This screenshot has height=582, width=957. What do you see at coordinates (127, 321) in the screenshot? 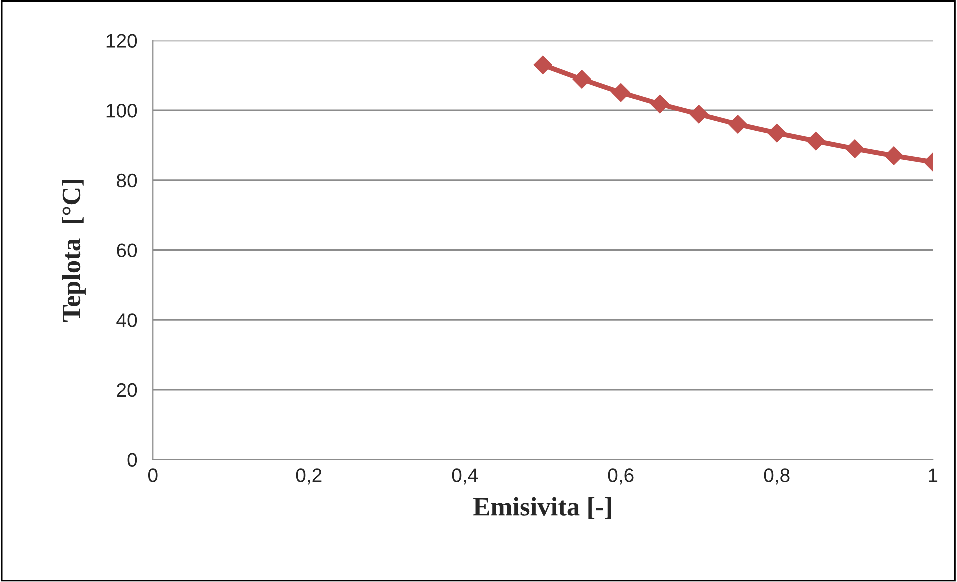
I see `y-tick-label: 40` at bounding box center [127, 321].